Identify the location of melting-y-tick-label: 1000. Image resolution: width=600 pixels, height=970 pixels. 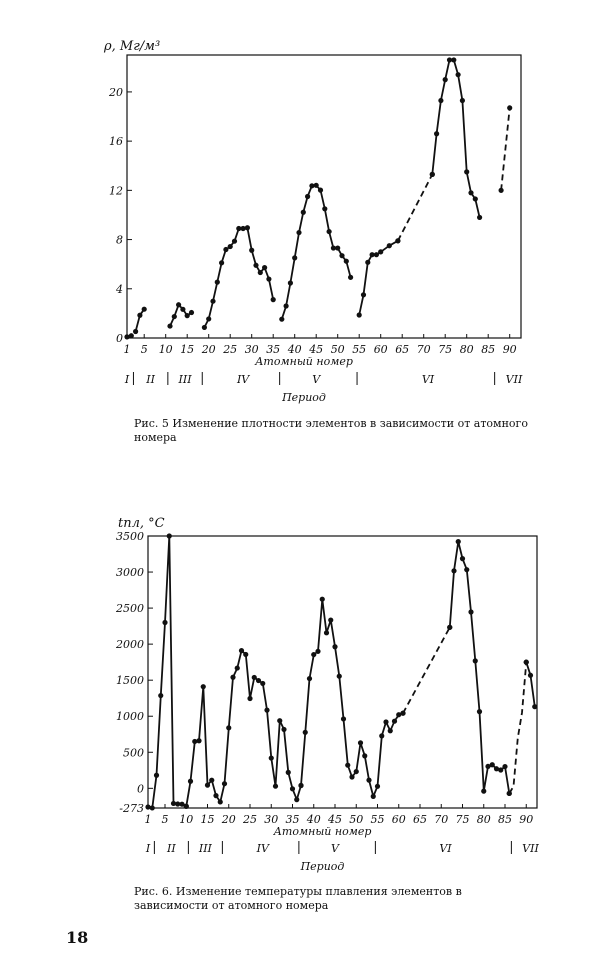
(130, 716).